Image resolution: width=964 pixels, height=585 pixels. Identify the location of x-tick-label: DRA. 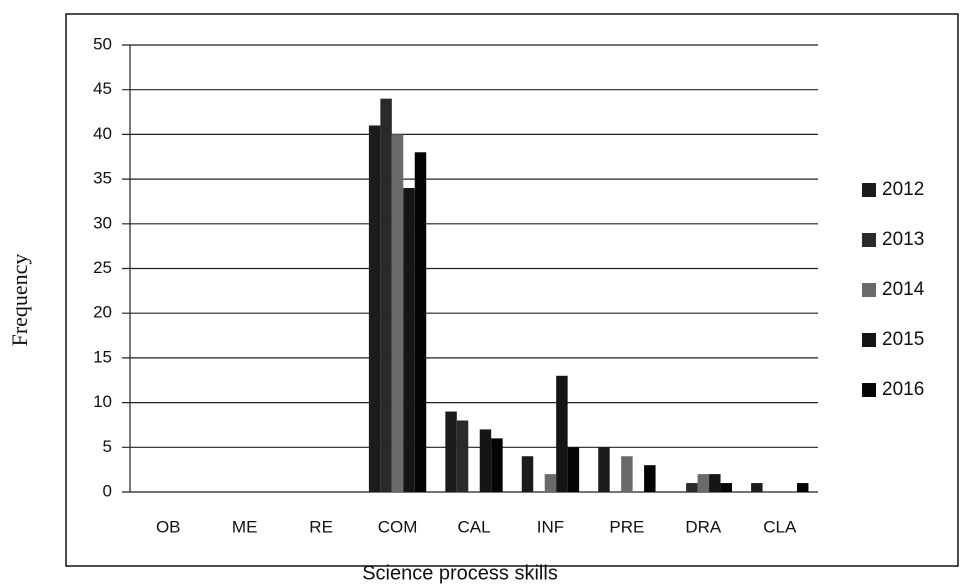
(703, 526).